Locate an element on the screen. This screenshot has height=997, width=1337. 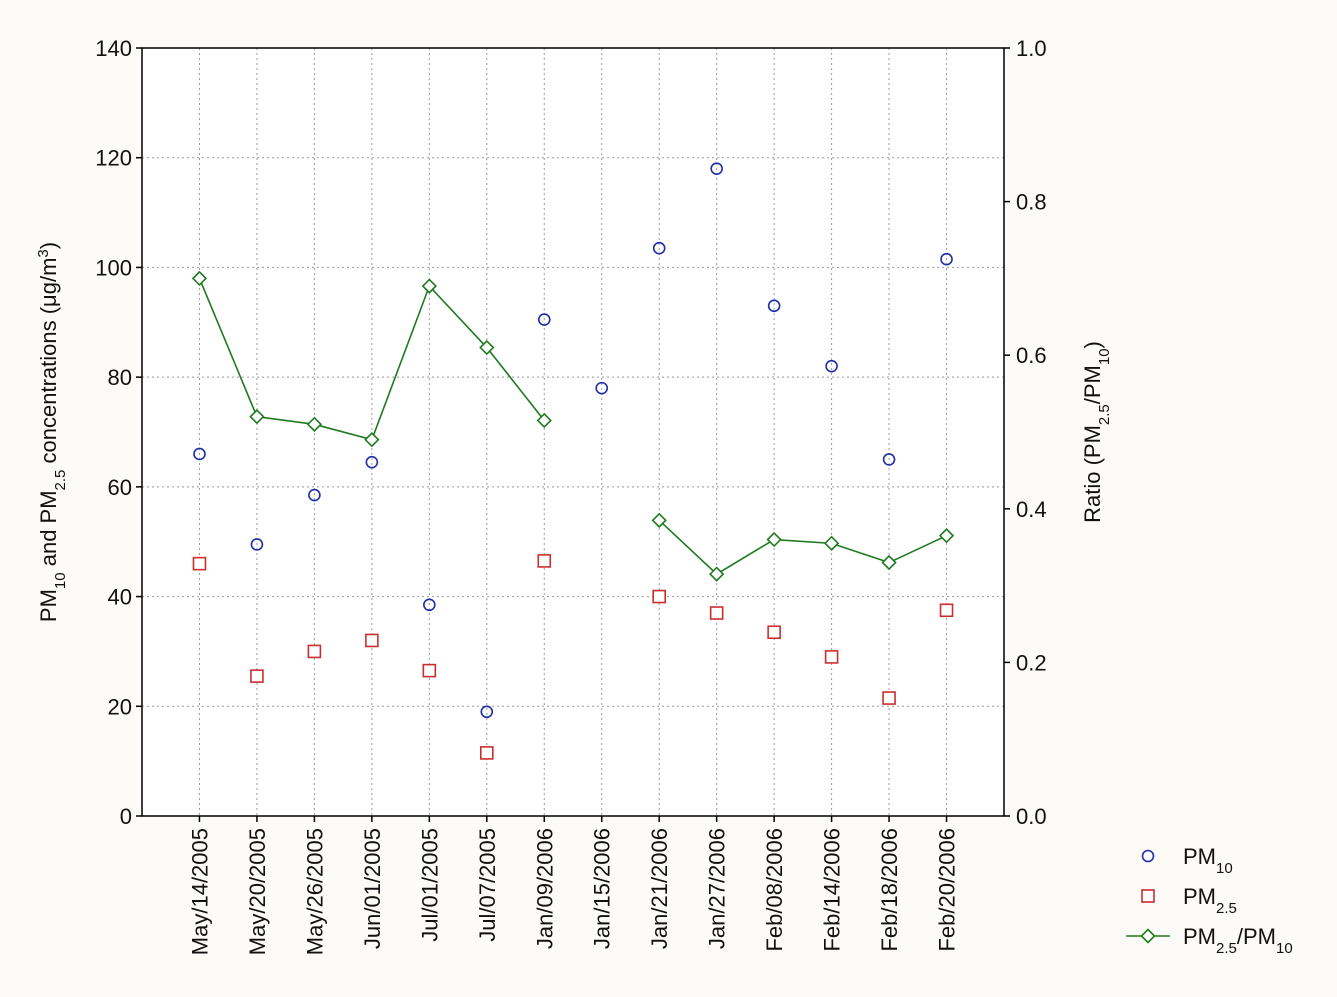
y-left-axis-title: PM10 and PM2.5 concentrations (μg/m3) is located at coordinates (52, 432).